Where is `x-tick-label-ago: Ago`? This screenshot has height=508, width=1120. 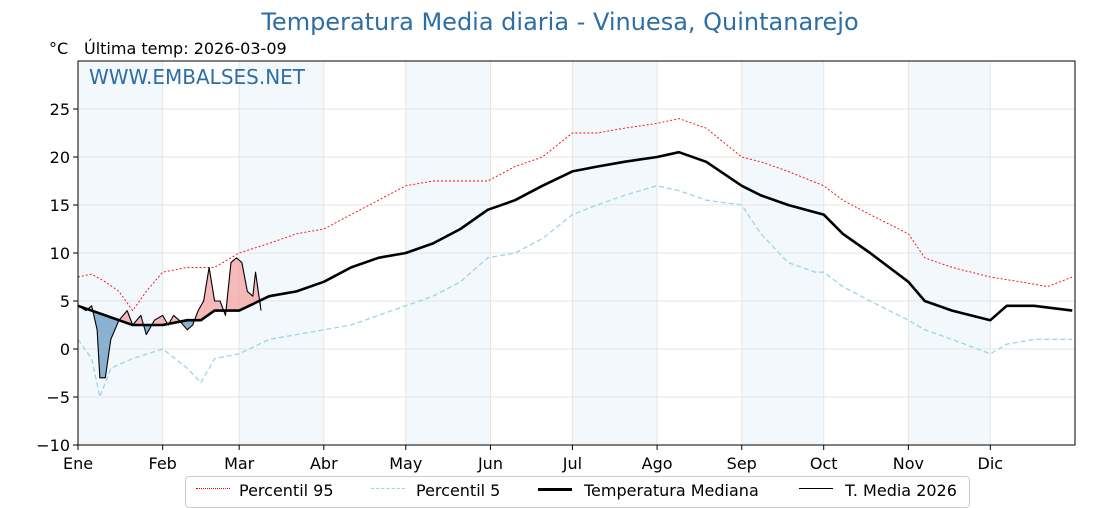
x-tick-label-ago: Ago is located at coordinates (657, 463).